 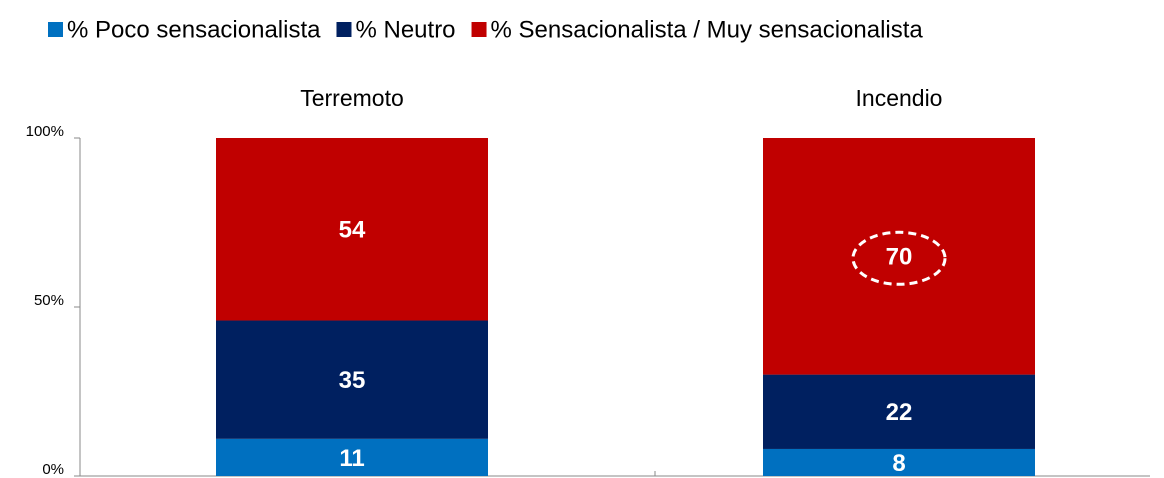 I want to click on data-label: 8, so click(x=898, y=463).